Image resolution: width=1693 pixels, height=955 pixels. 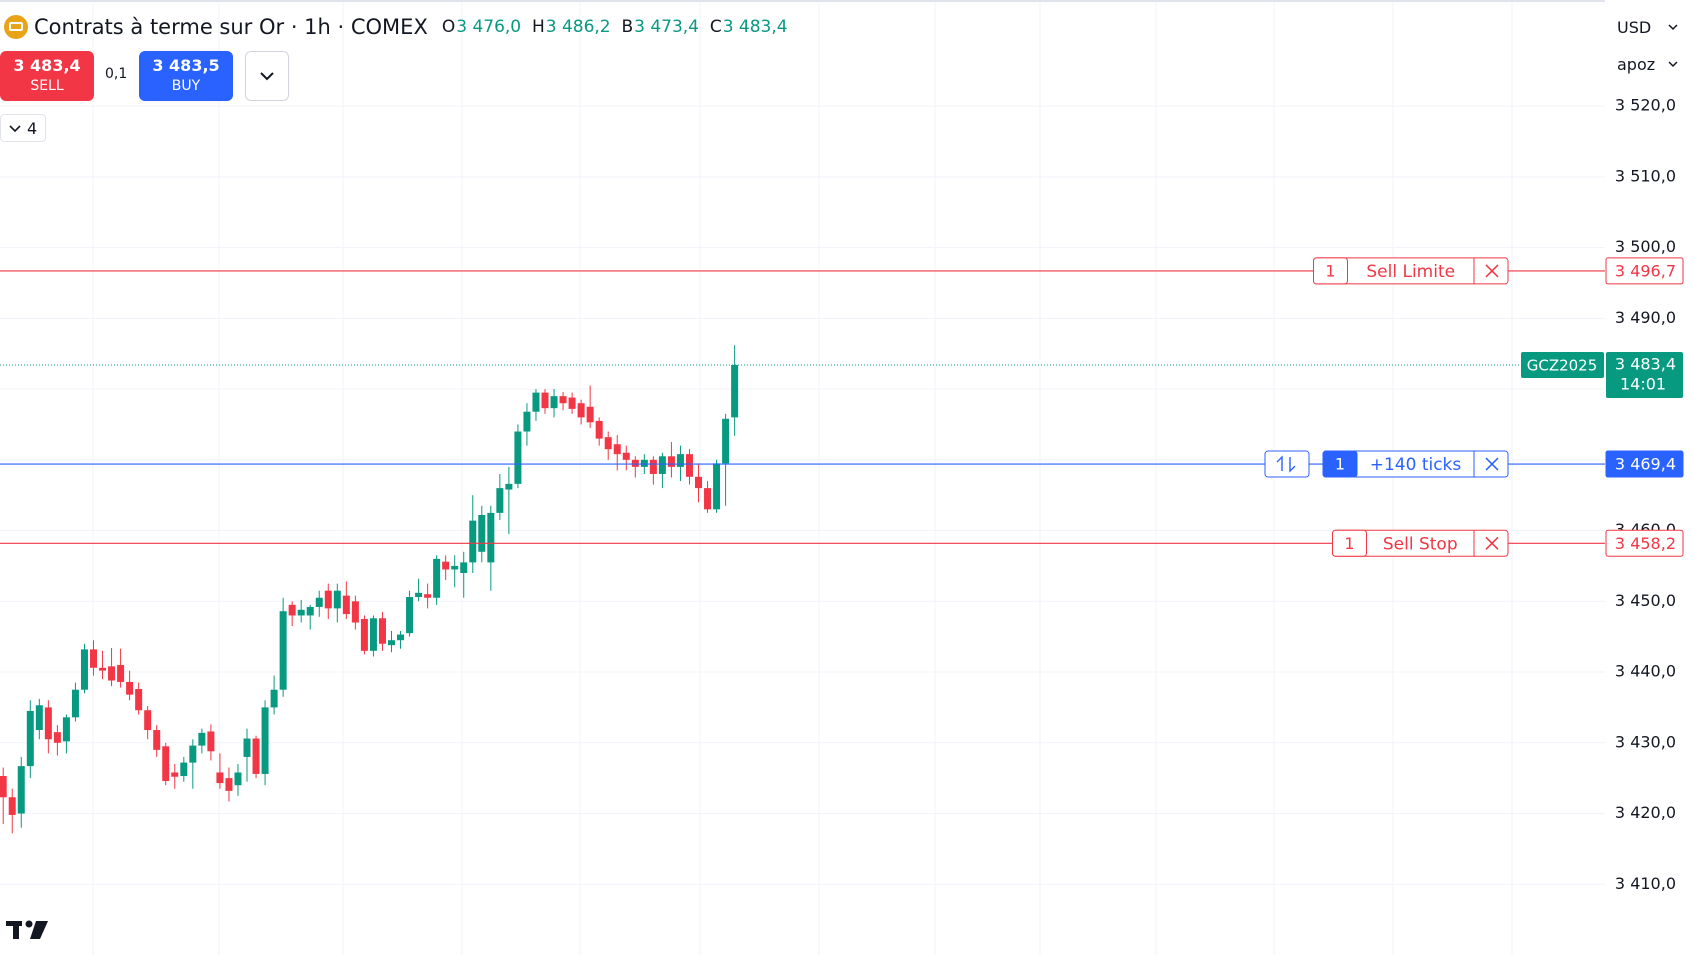 What do you see at coordinates (231, 27) in the screenshot?
I see `symbol-title: Contrats à terme sur Or · 1h · COMEX` at bounding box center [231, 27].